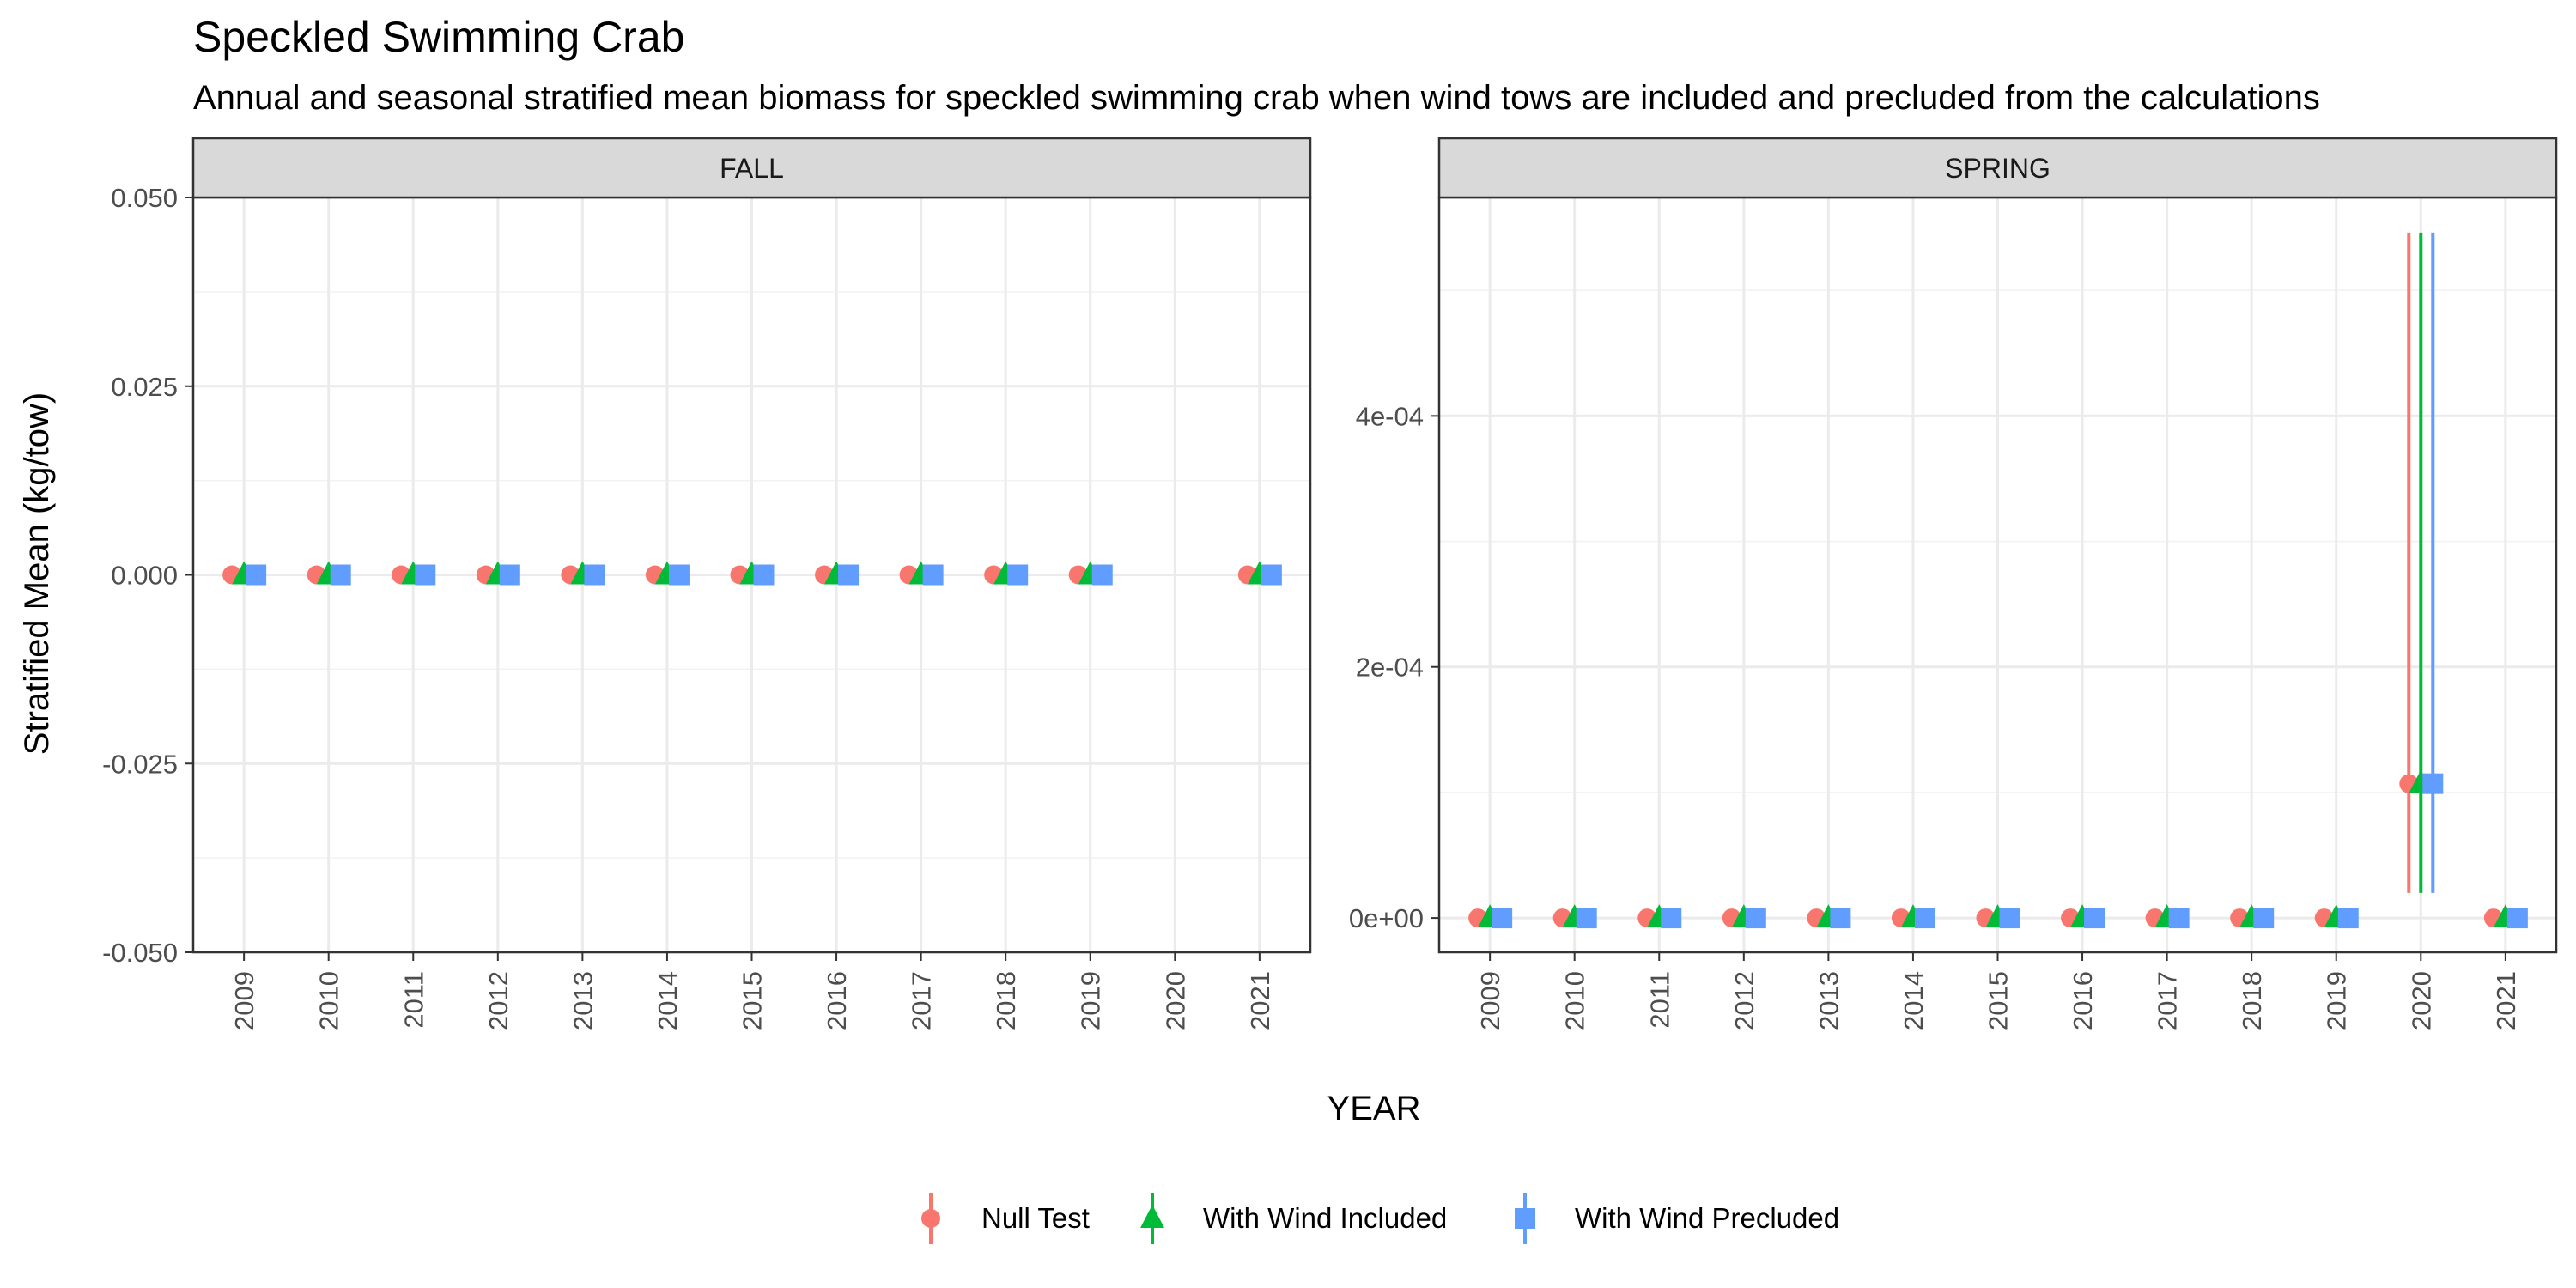  What do you see at coordinates (439, 37) in the screenshot?
I see `chart-title: Speckled Swimming Crab` at bounding box center [439, 37].